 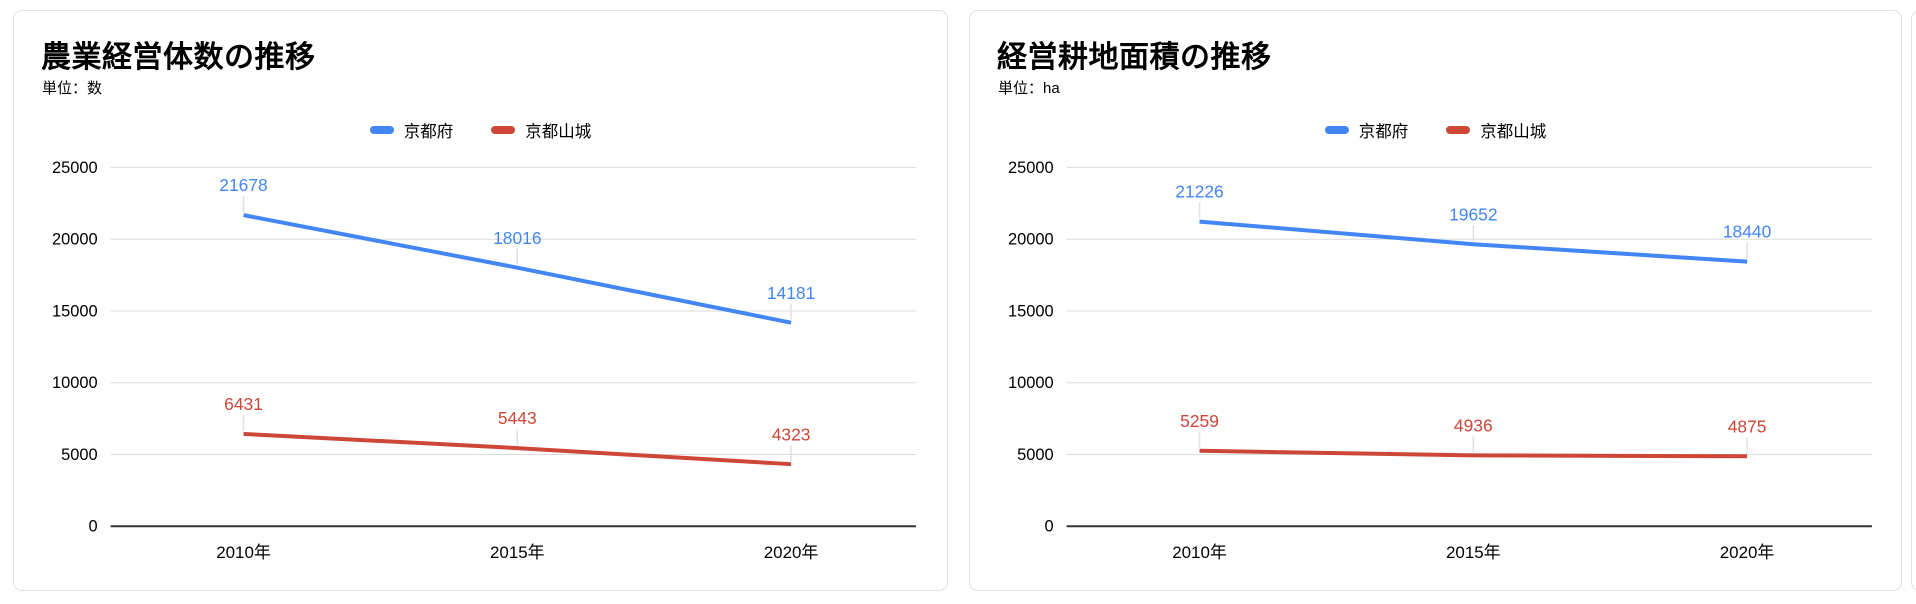 I want to click on data-label: 14181, so click(x=791, y=293).